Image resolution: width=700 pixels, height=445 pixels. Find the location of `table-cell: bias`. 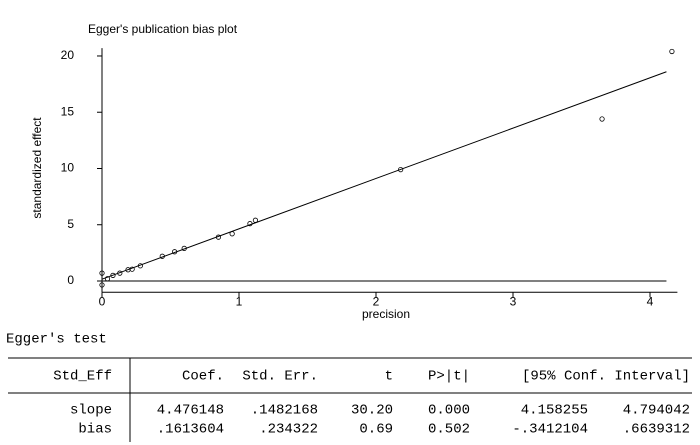

table-cell: bias is located at coordinates (95, 430).